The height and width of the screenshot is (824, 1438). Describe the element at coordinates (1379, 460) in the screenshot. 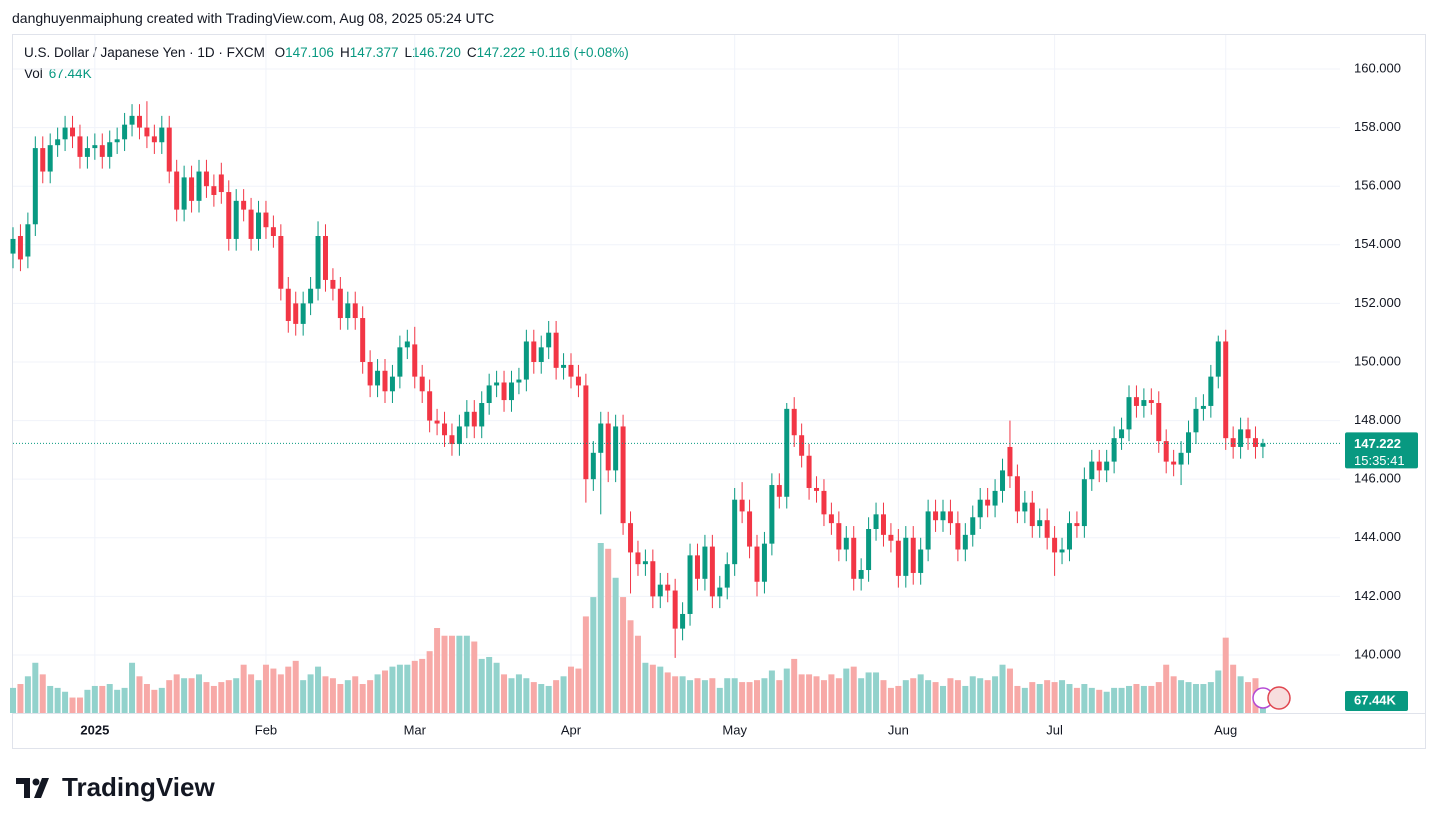

I see `countdown: 15:35:41` at that location.